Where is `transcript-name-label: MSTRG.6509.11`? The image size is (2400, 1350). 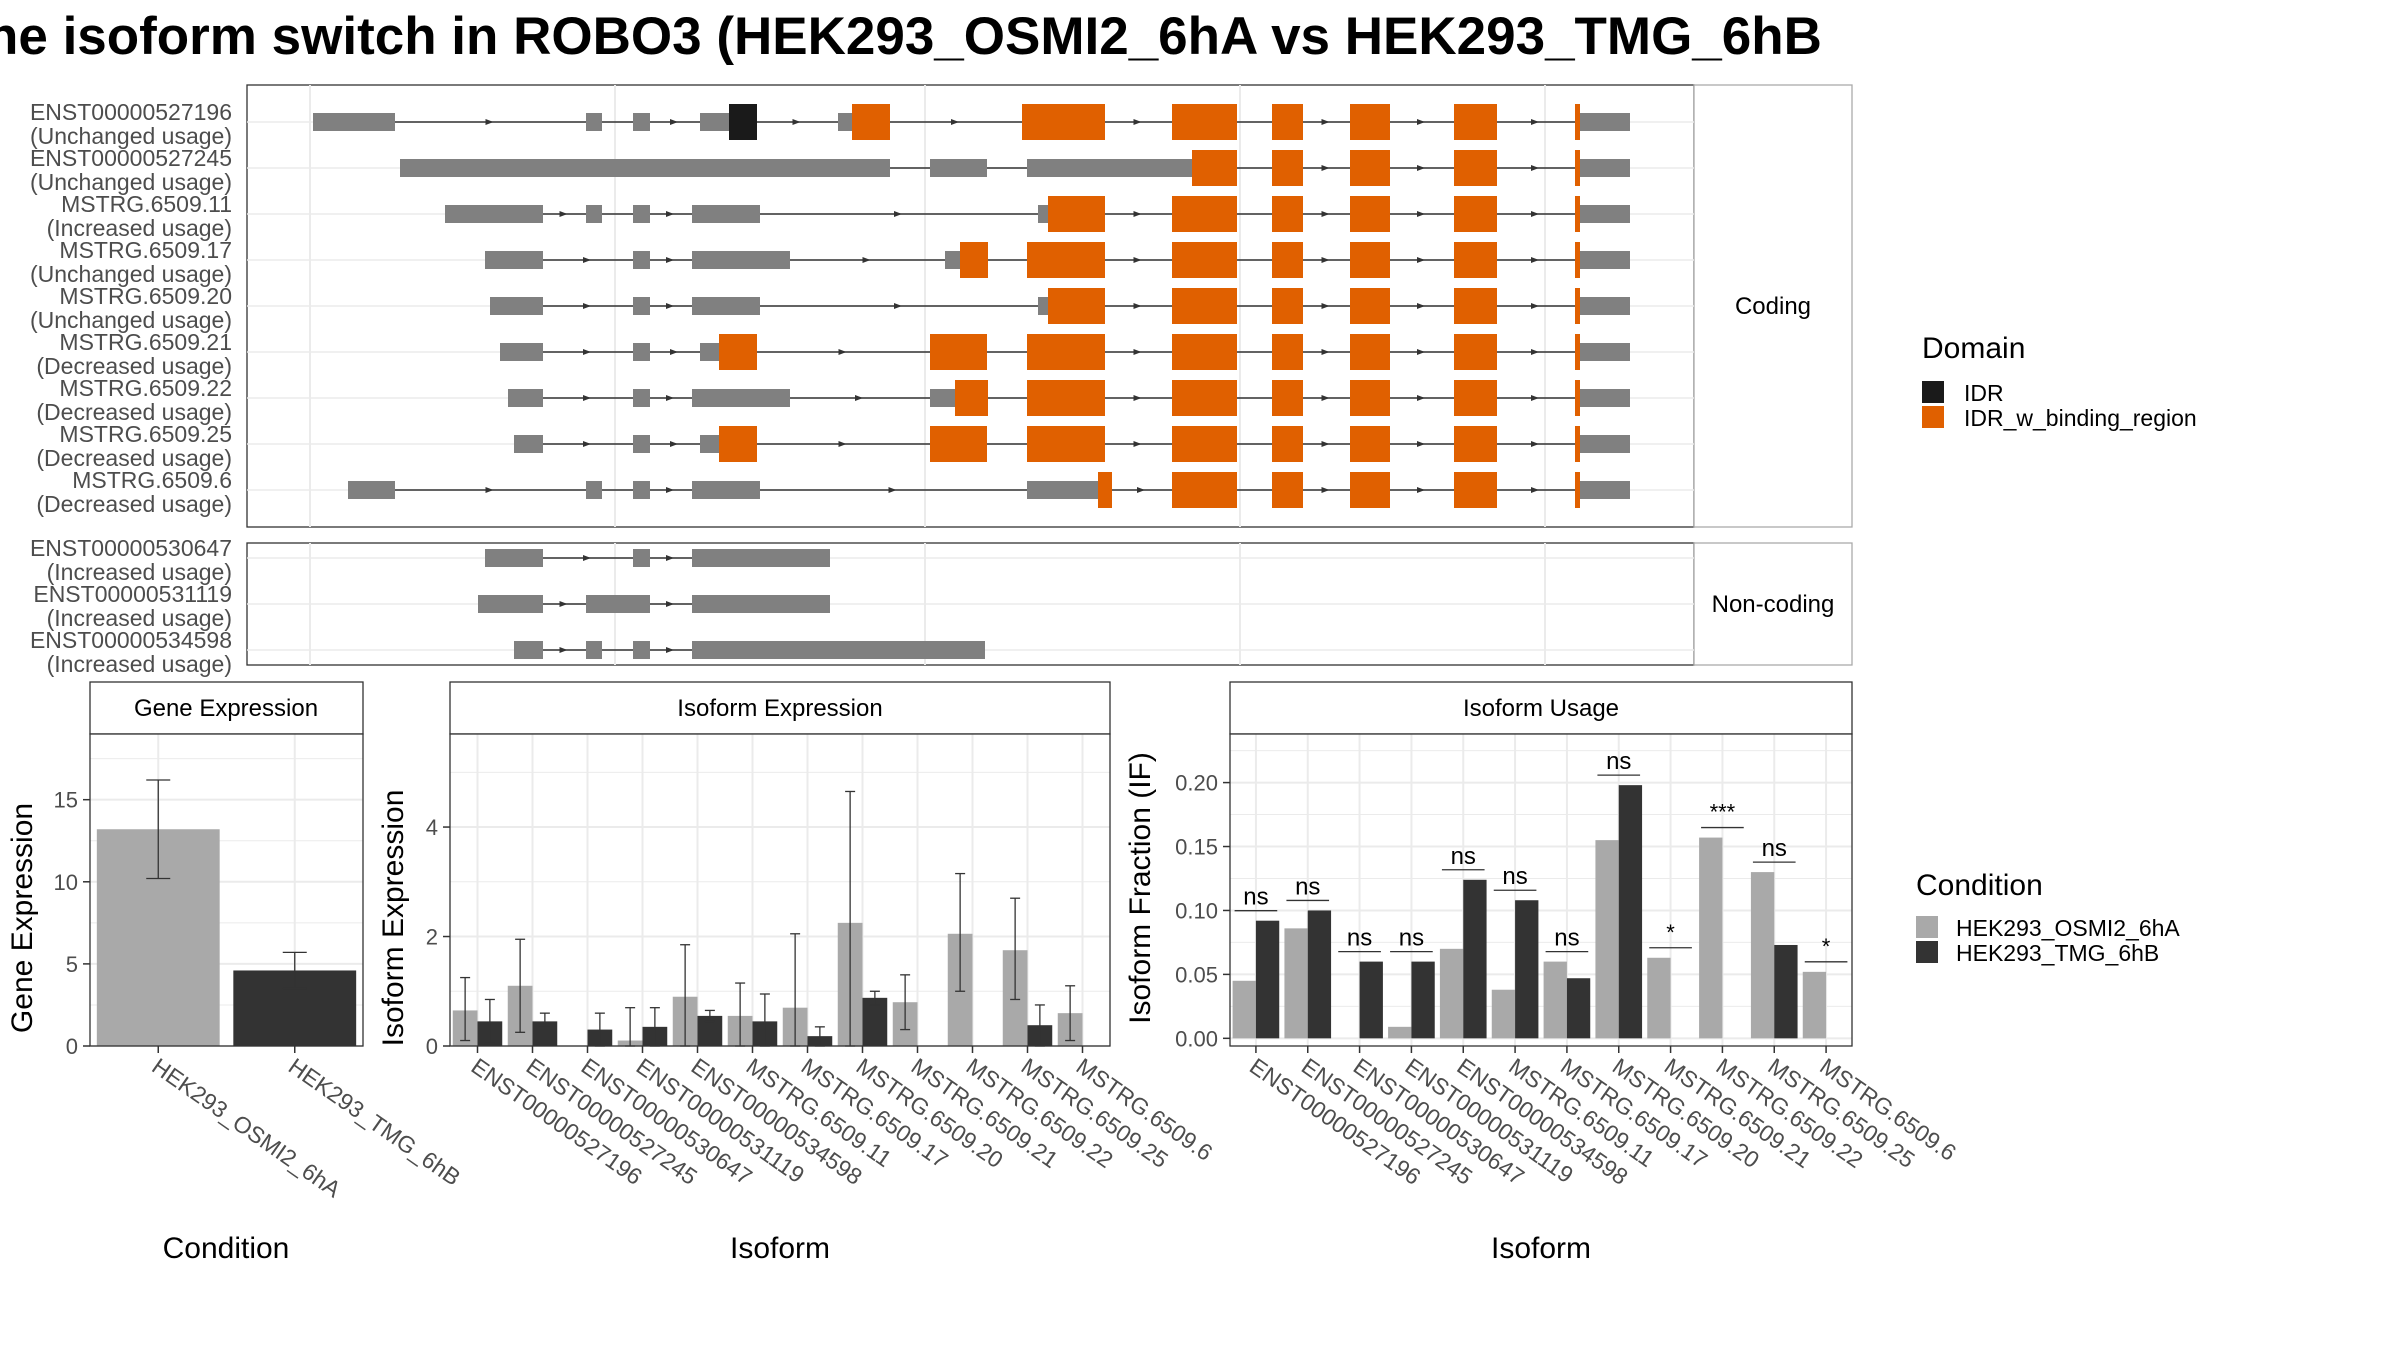 transcript-name-label: MSTRG.6509.11 is located at coordinates (146, 204).